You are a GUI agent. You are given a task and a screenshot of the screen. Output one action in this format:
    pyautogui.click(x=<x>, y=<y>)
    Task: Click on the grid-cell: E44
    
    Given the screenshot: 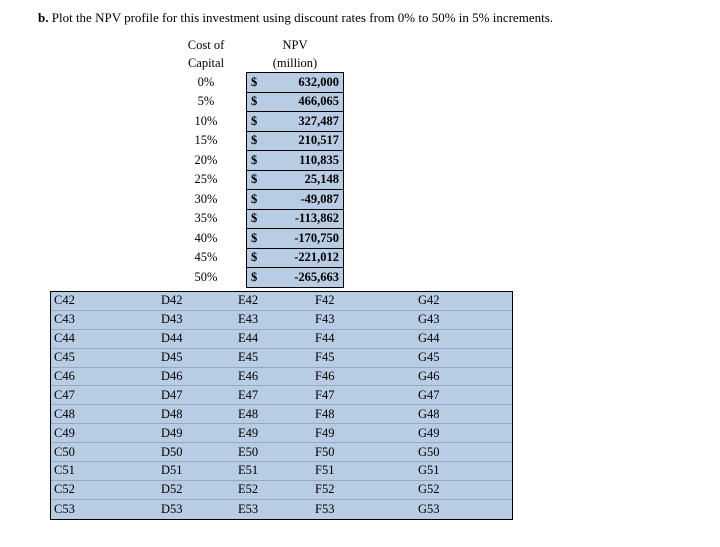 What is the action you would take?
    pyautogui.click(x=248, y=338)
    